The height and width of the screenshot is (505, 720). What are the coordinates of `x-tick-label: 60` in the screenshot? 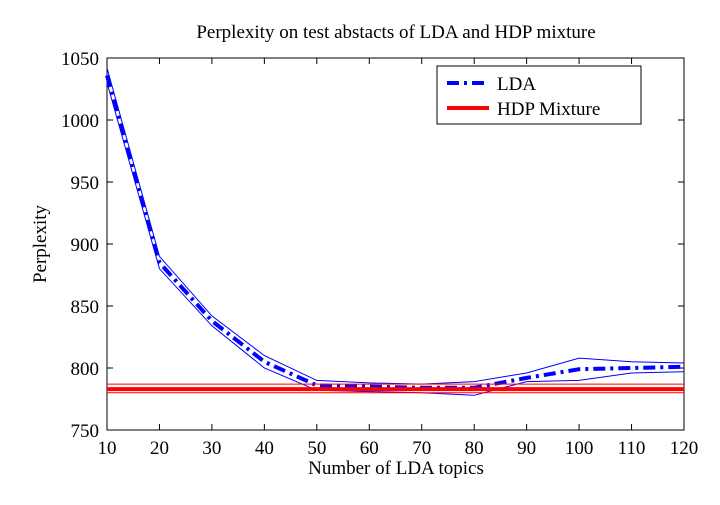 It's located at (369, 448).